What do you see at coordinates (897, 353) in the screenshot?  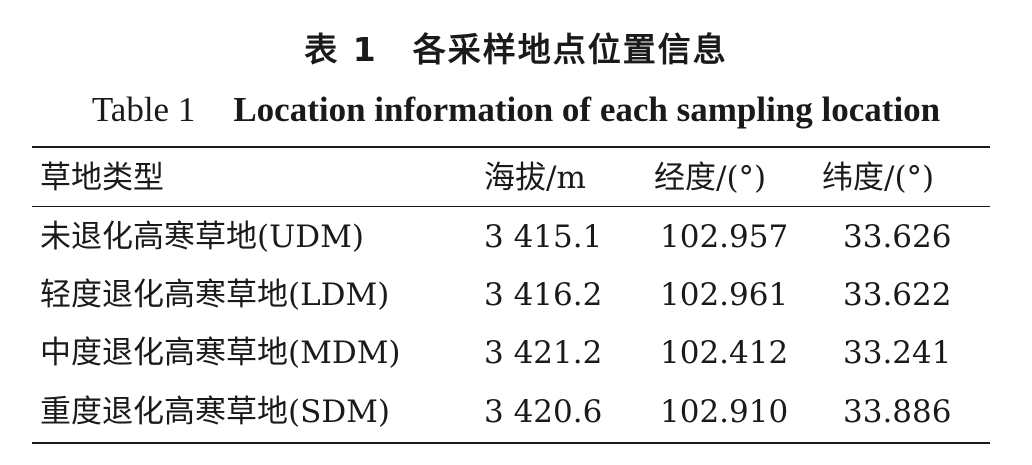 I see `latitude-cell: 33.241` at bounding box center [897, 353].